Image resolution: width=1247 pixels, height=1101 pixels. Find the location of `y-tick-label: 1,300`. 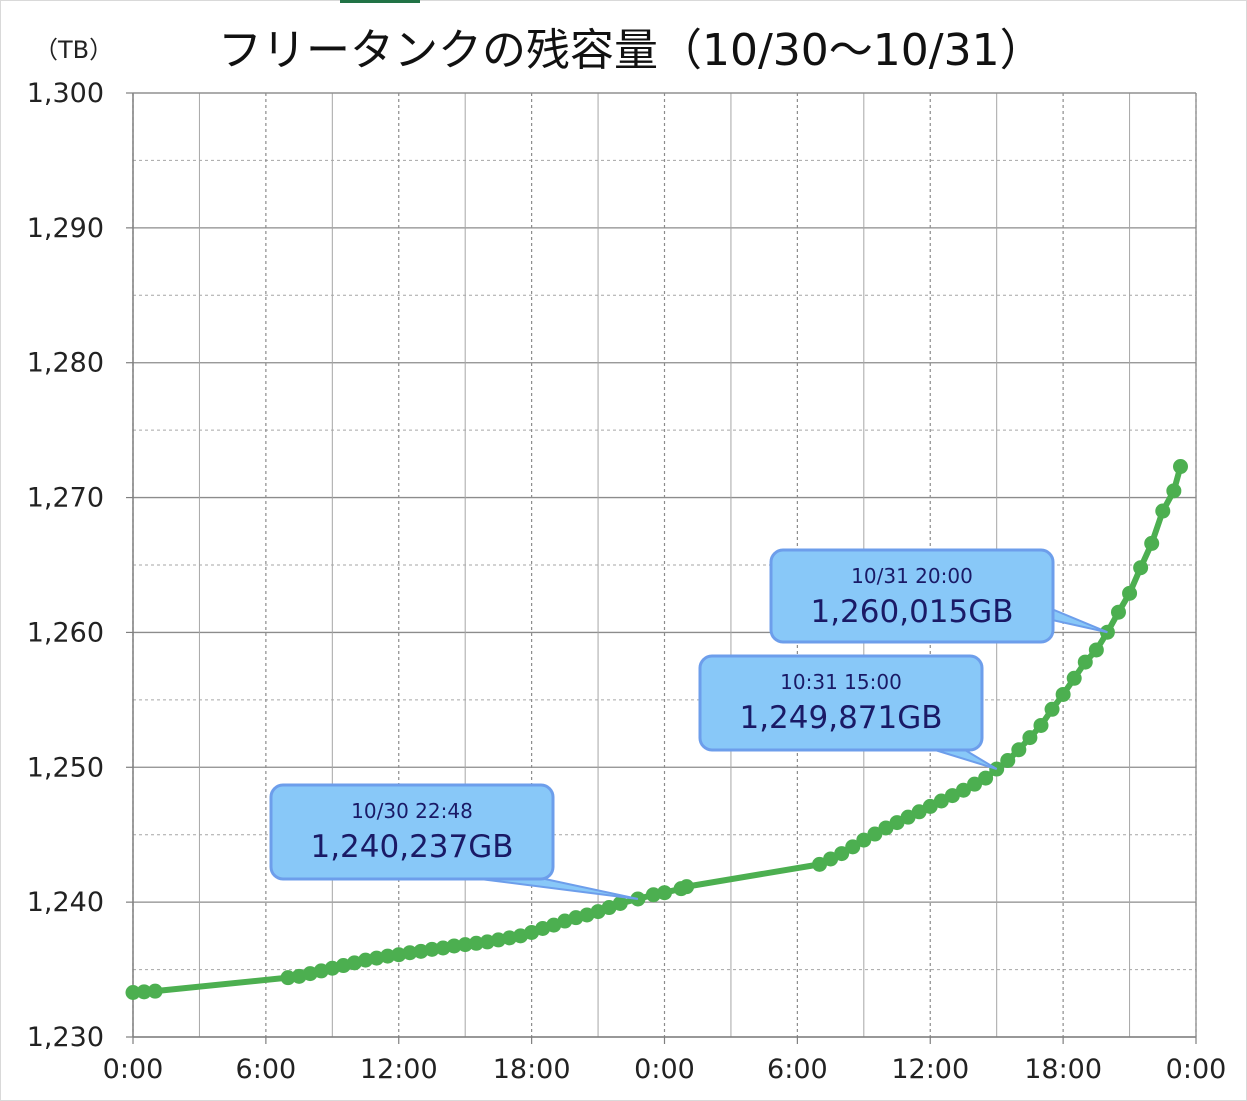

y-tick-label: 1,300 is located at coordinates (65, 93).